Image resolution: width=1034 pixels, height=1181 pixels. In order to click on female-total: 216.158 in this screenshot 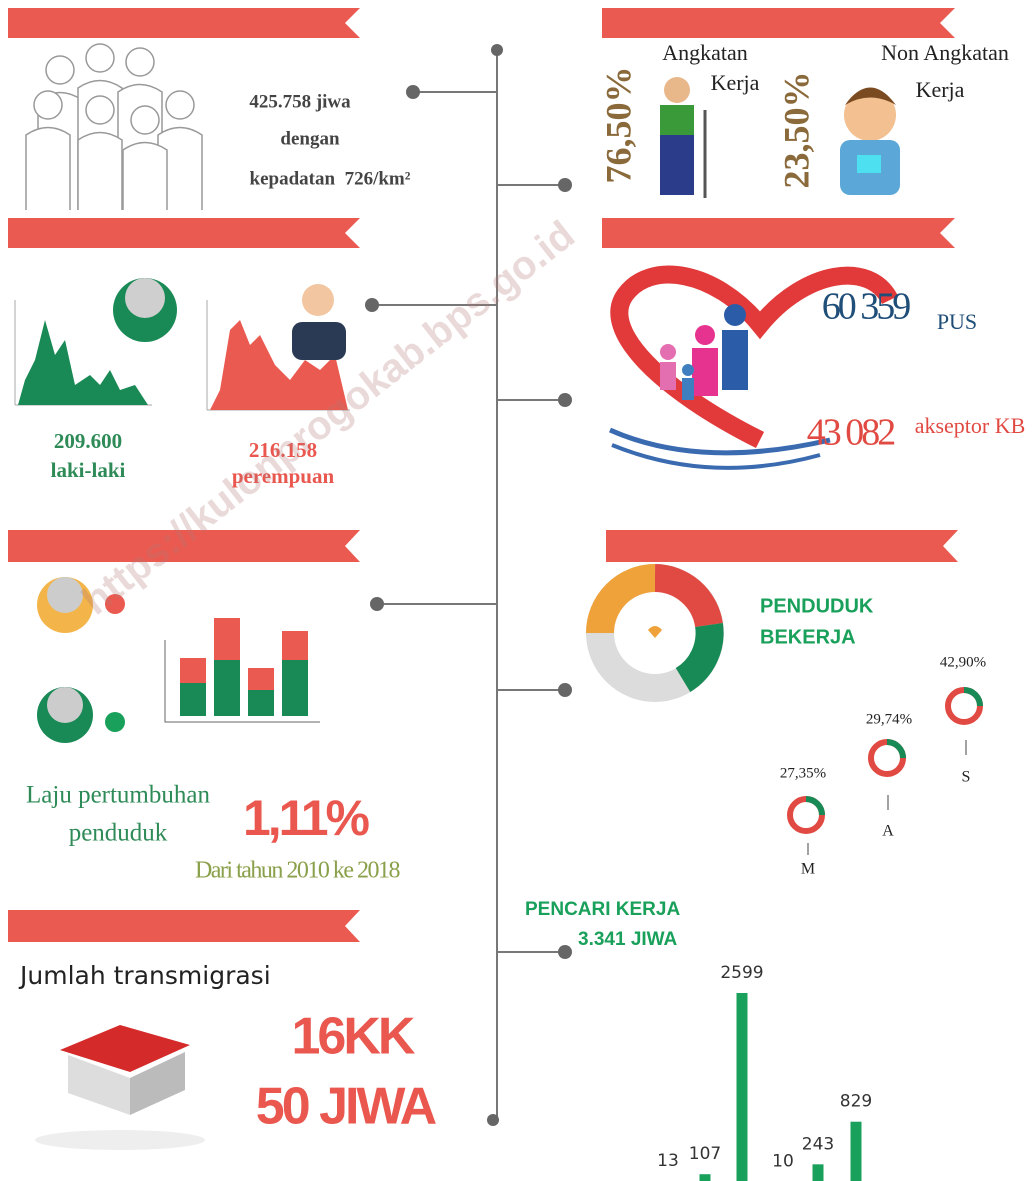, I will do `click(283, 450)`.